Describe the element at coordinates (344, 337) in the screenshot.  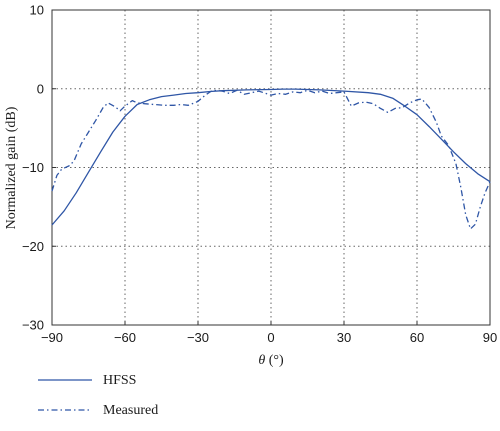
I see `x-tick-label: 30` at that location.